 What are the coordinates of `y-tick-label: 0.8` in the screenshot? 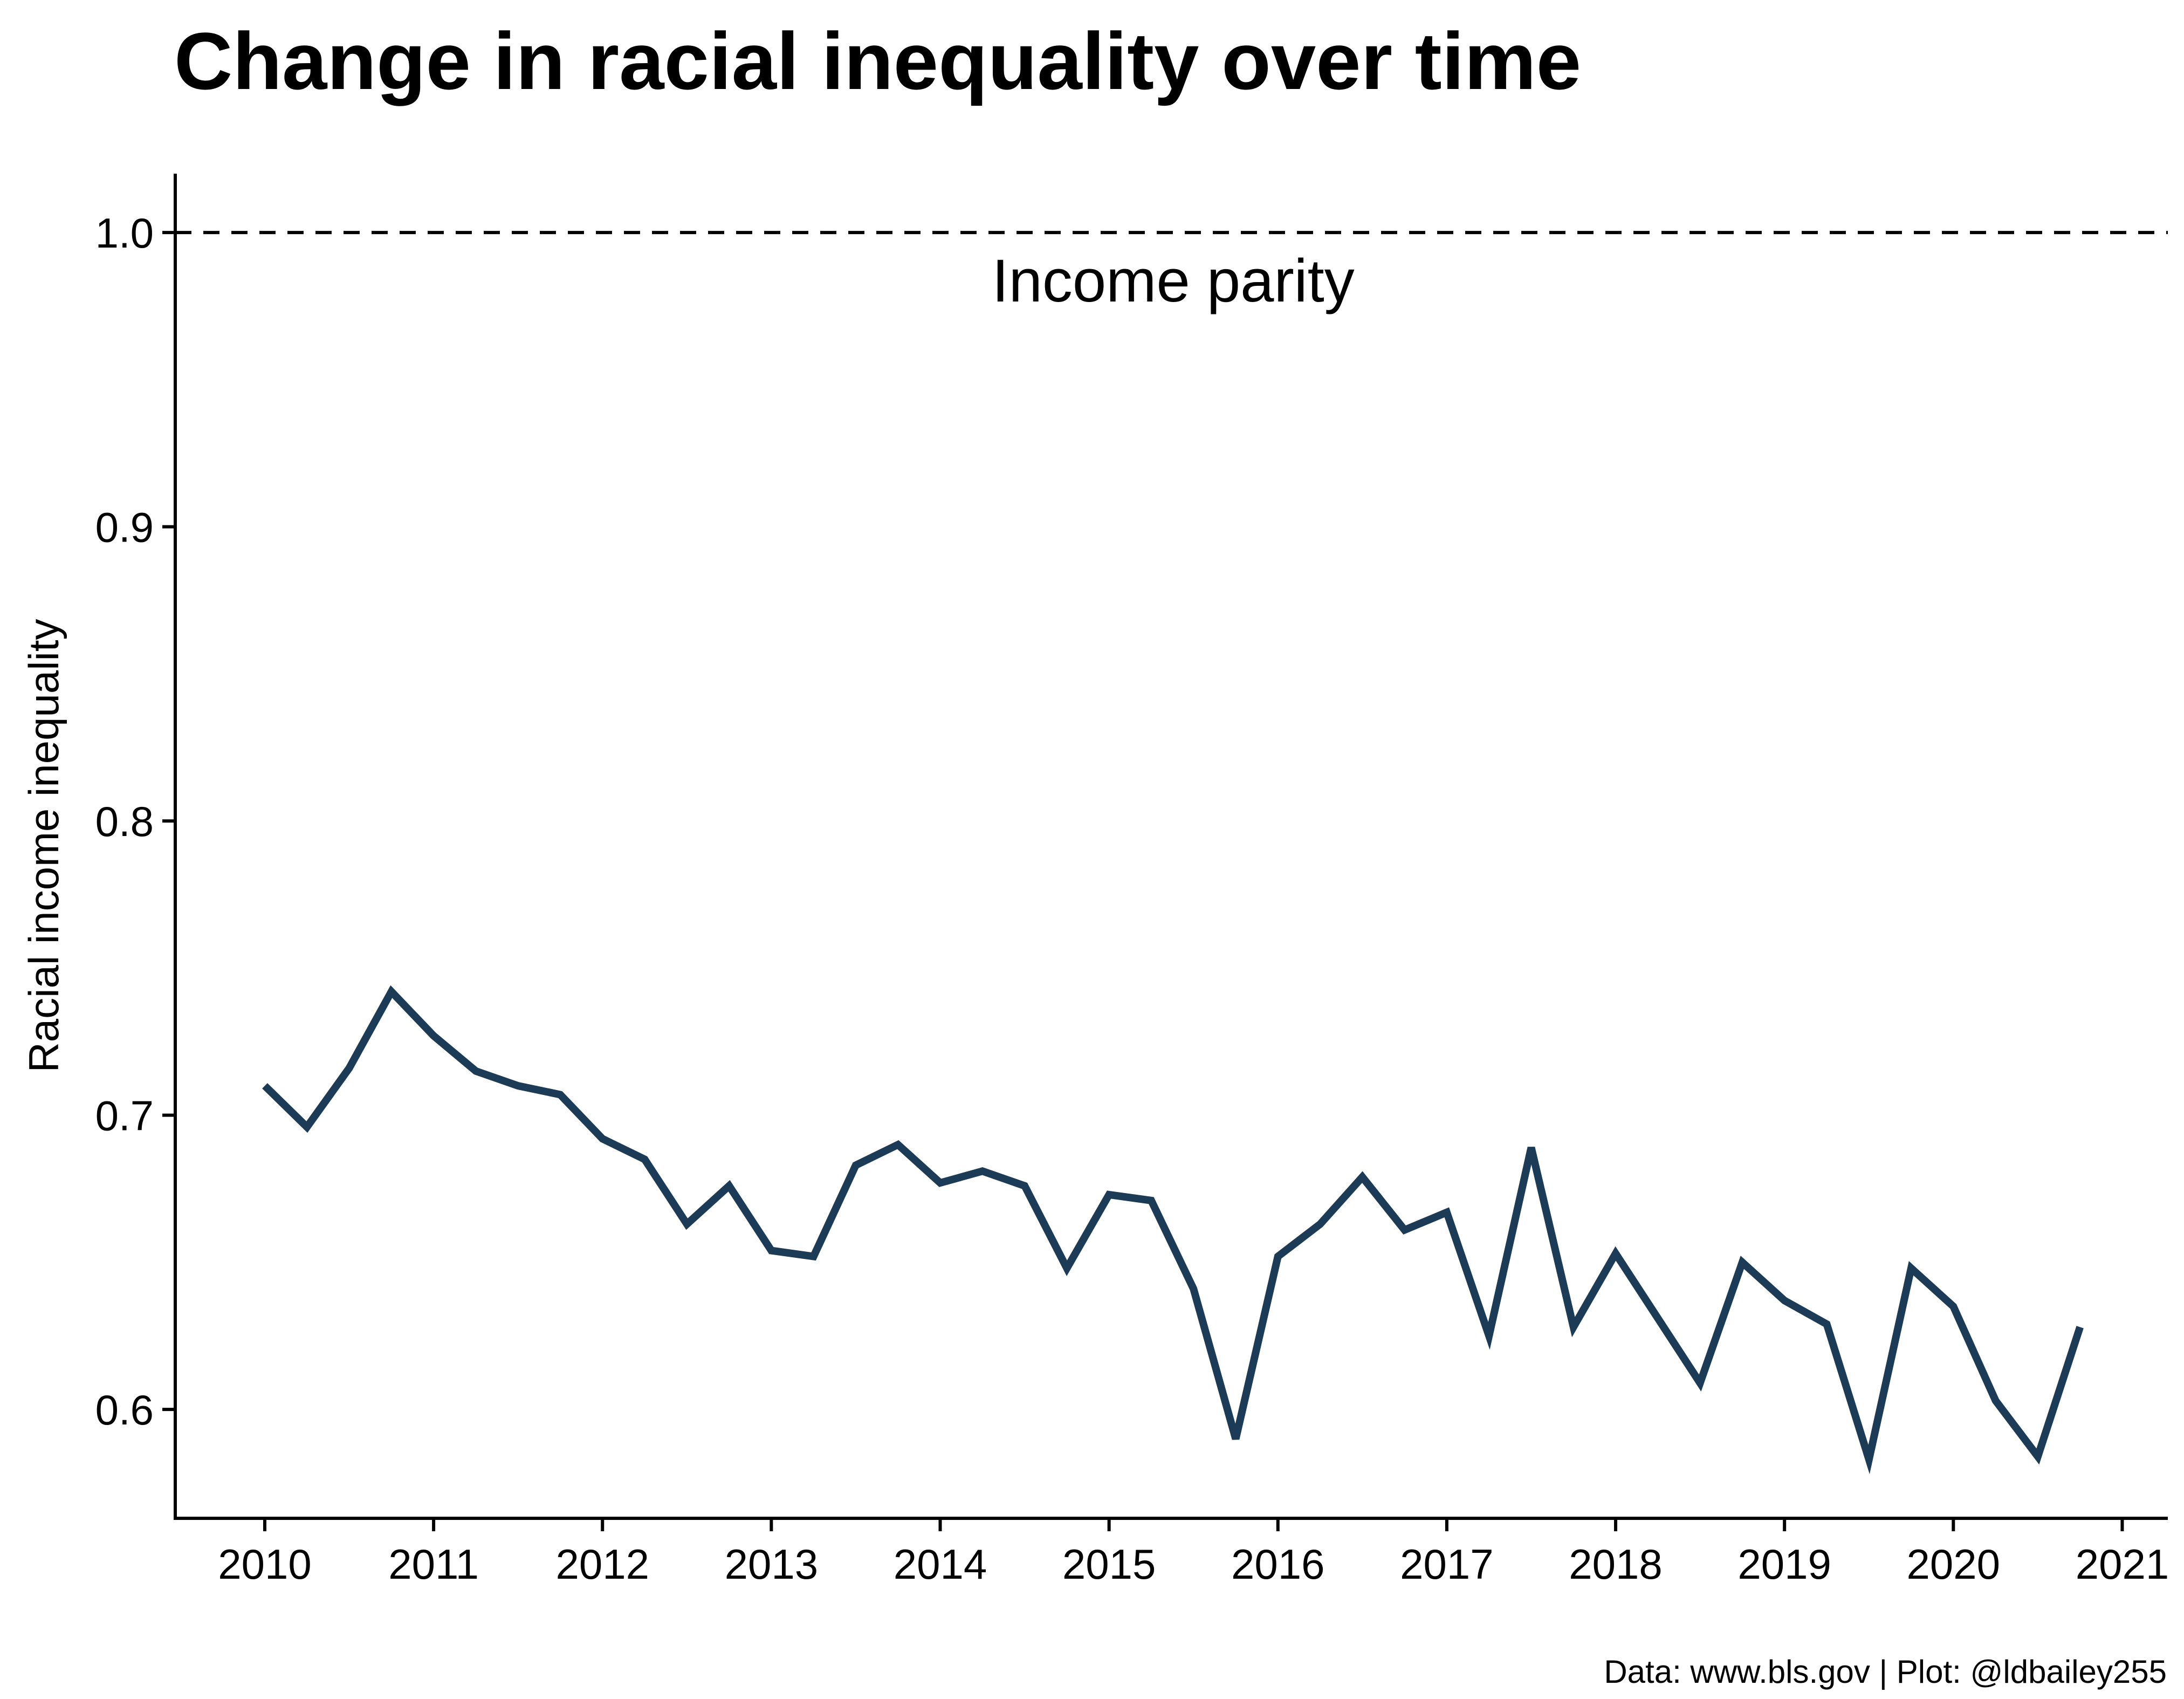 It's located at (124, 822).